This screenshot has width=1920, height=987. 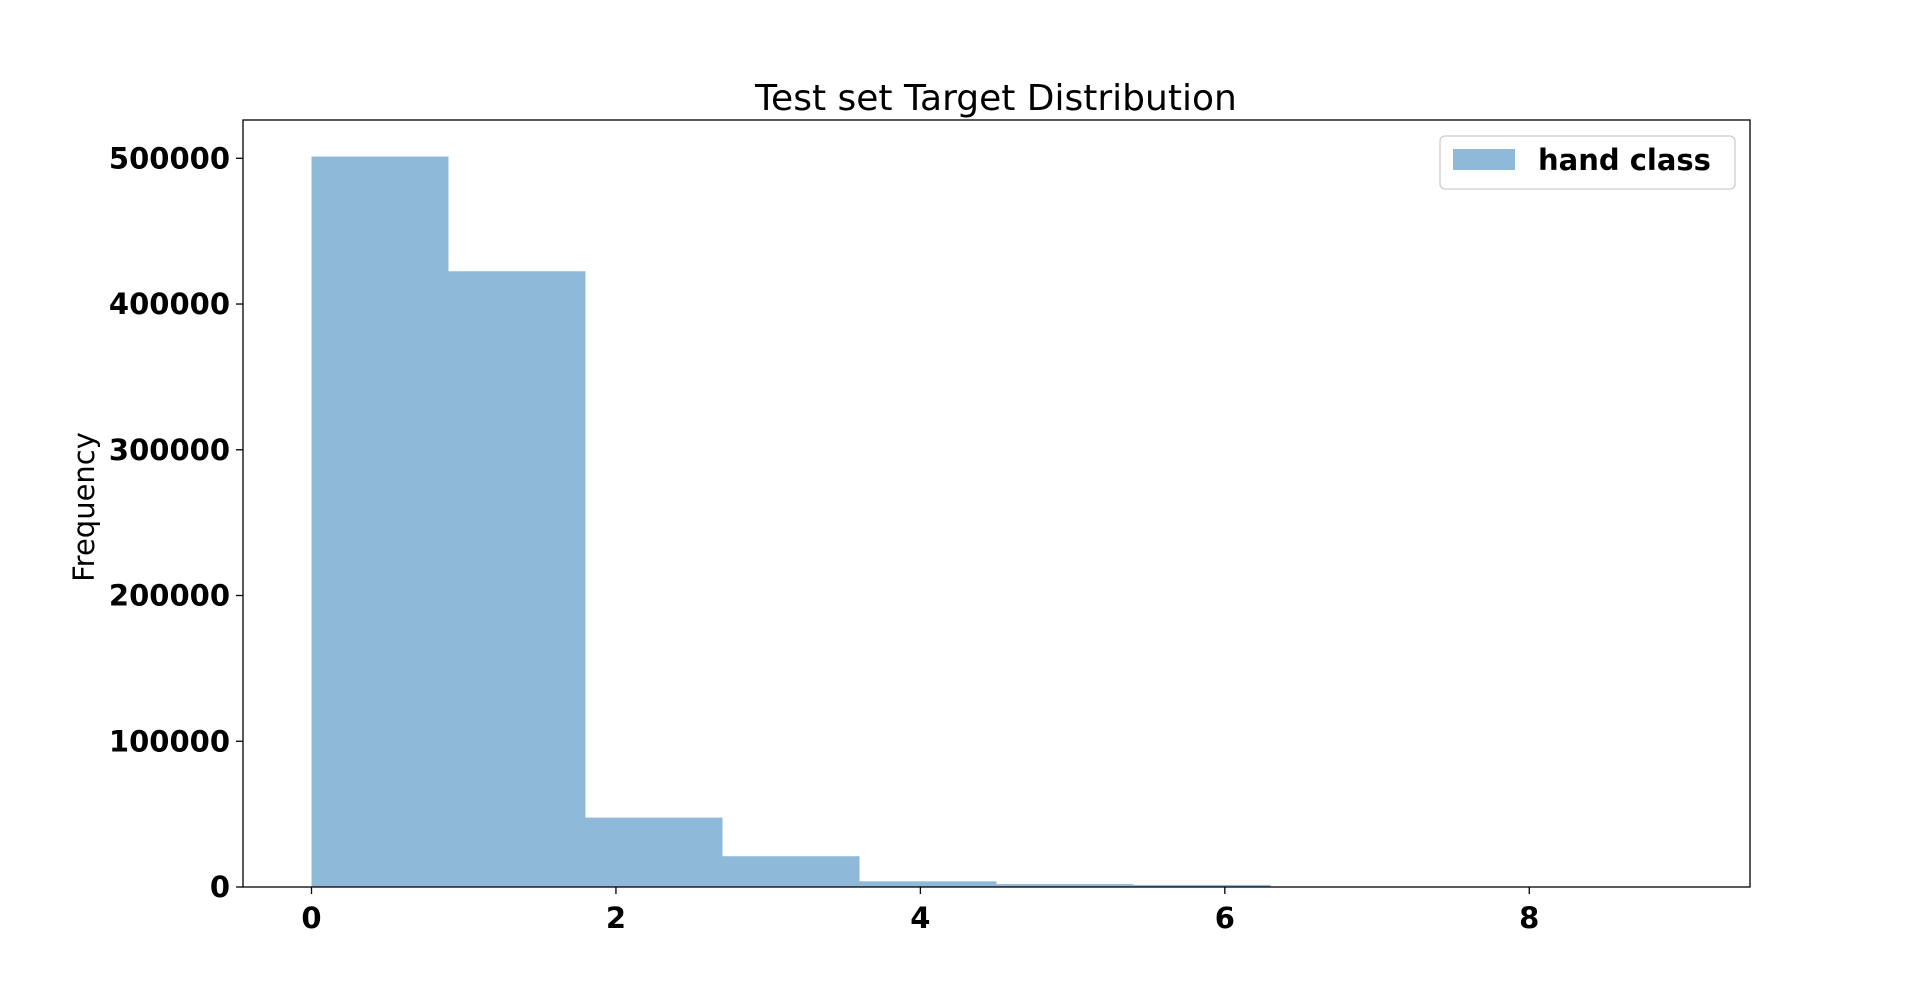 What do you see at coordinates (169, 450) in the screenshot?
I see `y-tick-label: 300000` at bounding box center [169, 450].